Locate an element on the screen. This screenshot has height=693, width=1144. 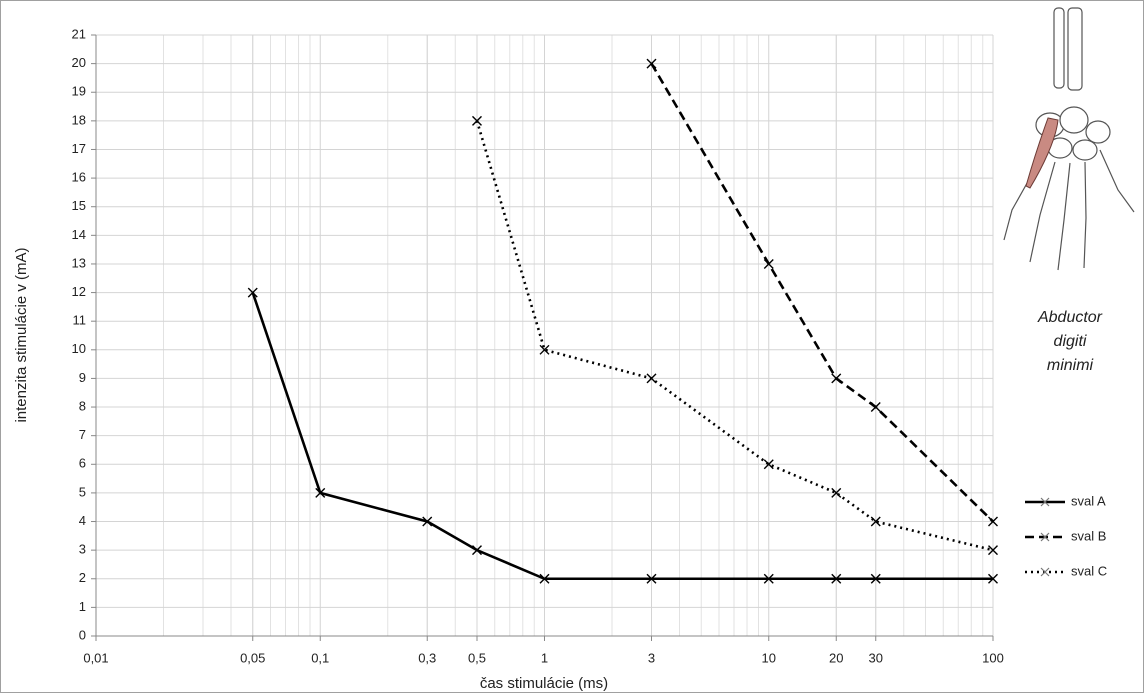
x-tick-label: 10 is located at coordinates (769, 657).